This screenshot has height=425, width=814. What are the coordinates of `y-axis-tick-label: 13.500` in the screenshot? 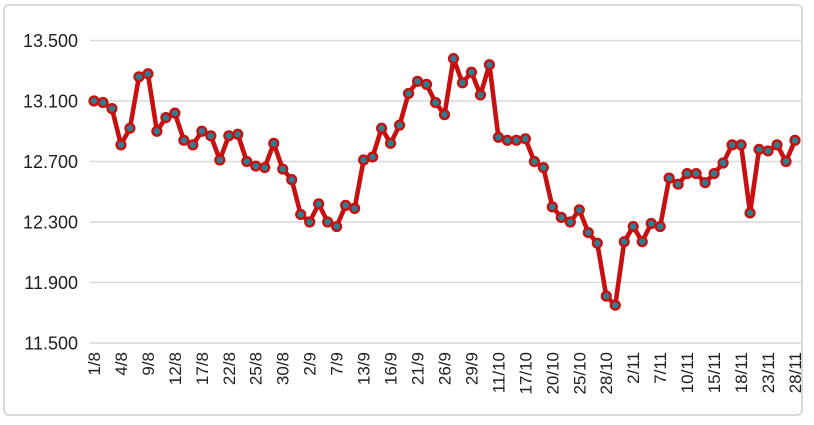 It's located at (50, 41).